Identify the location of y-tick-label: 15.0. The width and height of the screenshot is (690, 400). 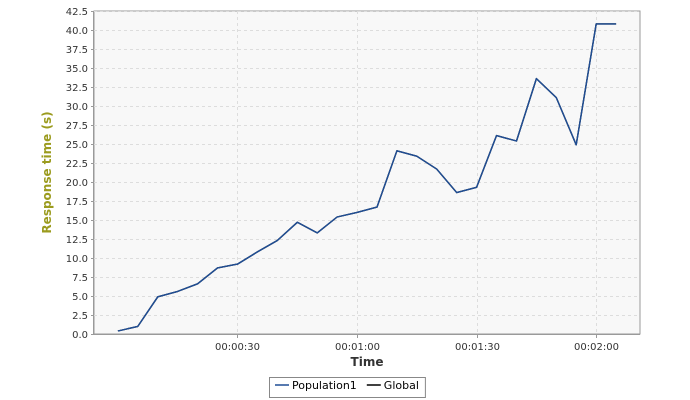
(77, 221).